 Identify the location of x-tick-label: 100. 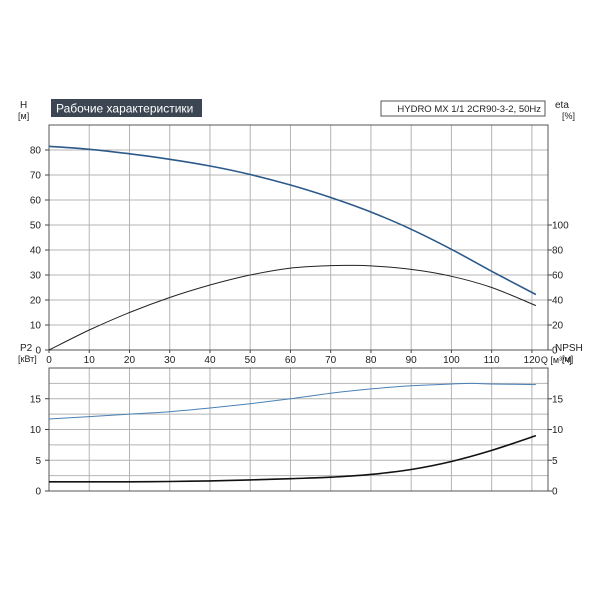
(451, 360).